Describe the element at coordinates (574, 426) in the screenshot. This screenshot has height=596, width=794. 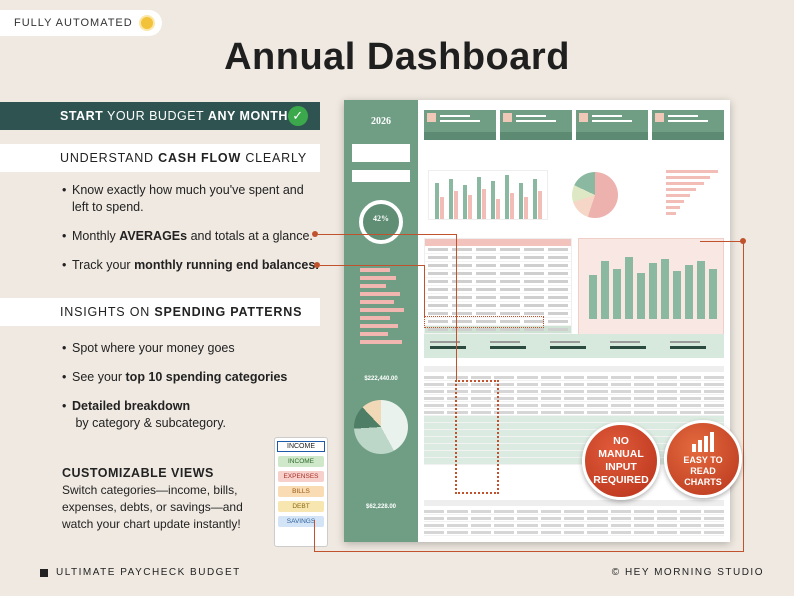
I see `income-month-by-month-table` at that location.